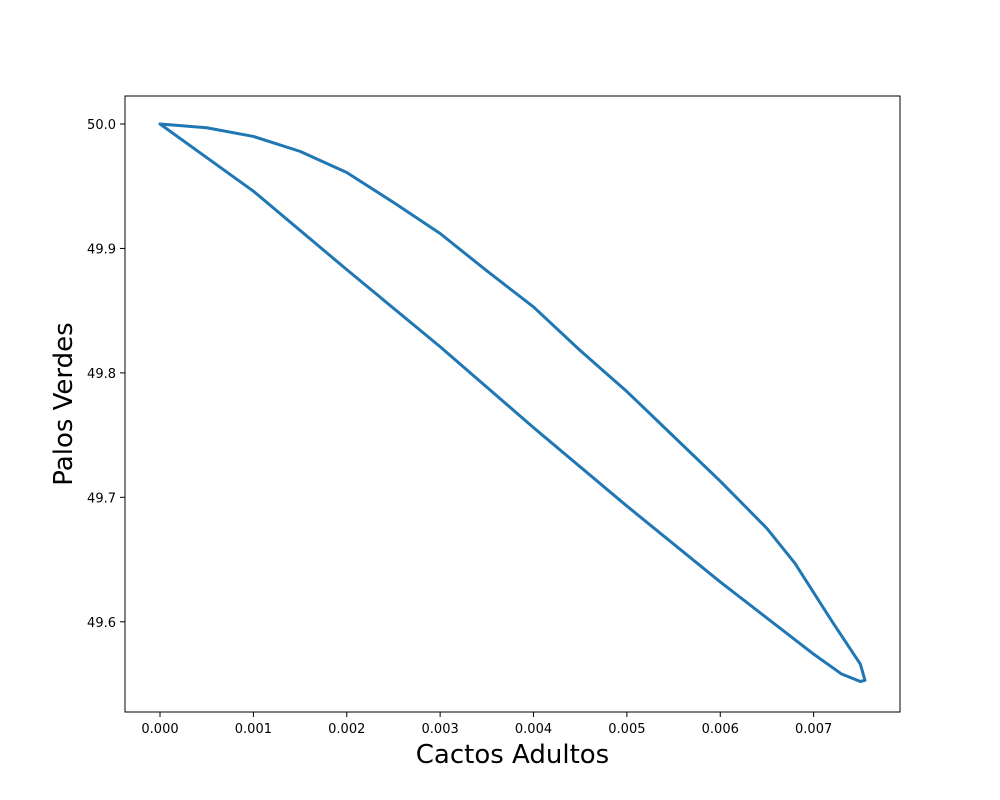 This screenshot has width=1000, height=800. I want to click on x-tick-label: 0.002, so click(346, 729).